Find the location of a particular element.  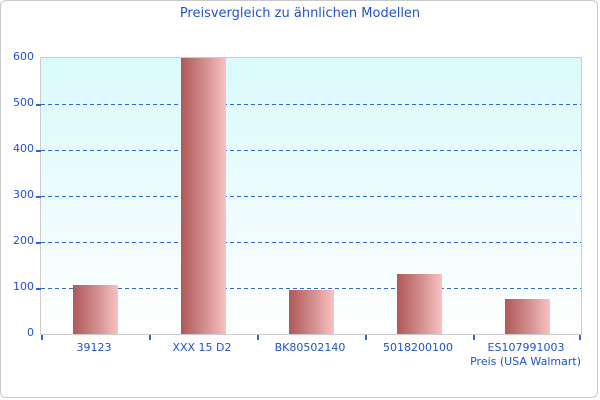

y-tick-label: 600 is located at coordinates (23, 56).